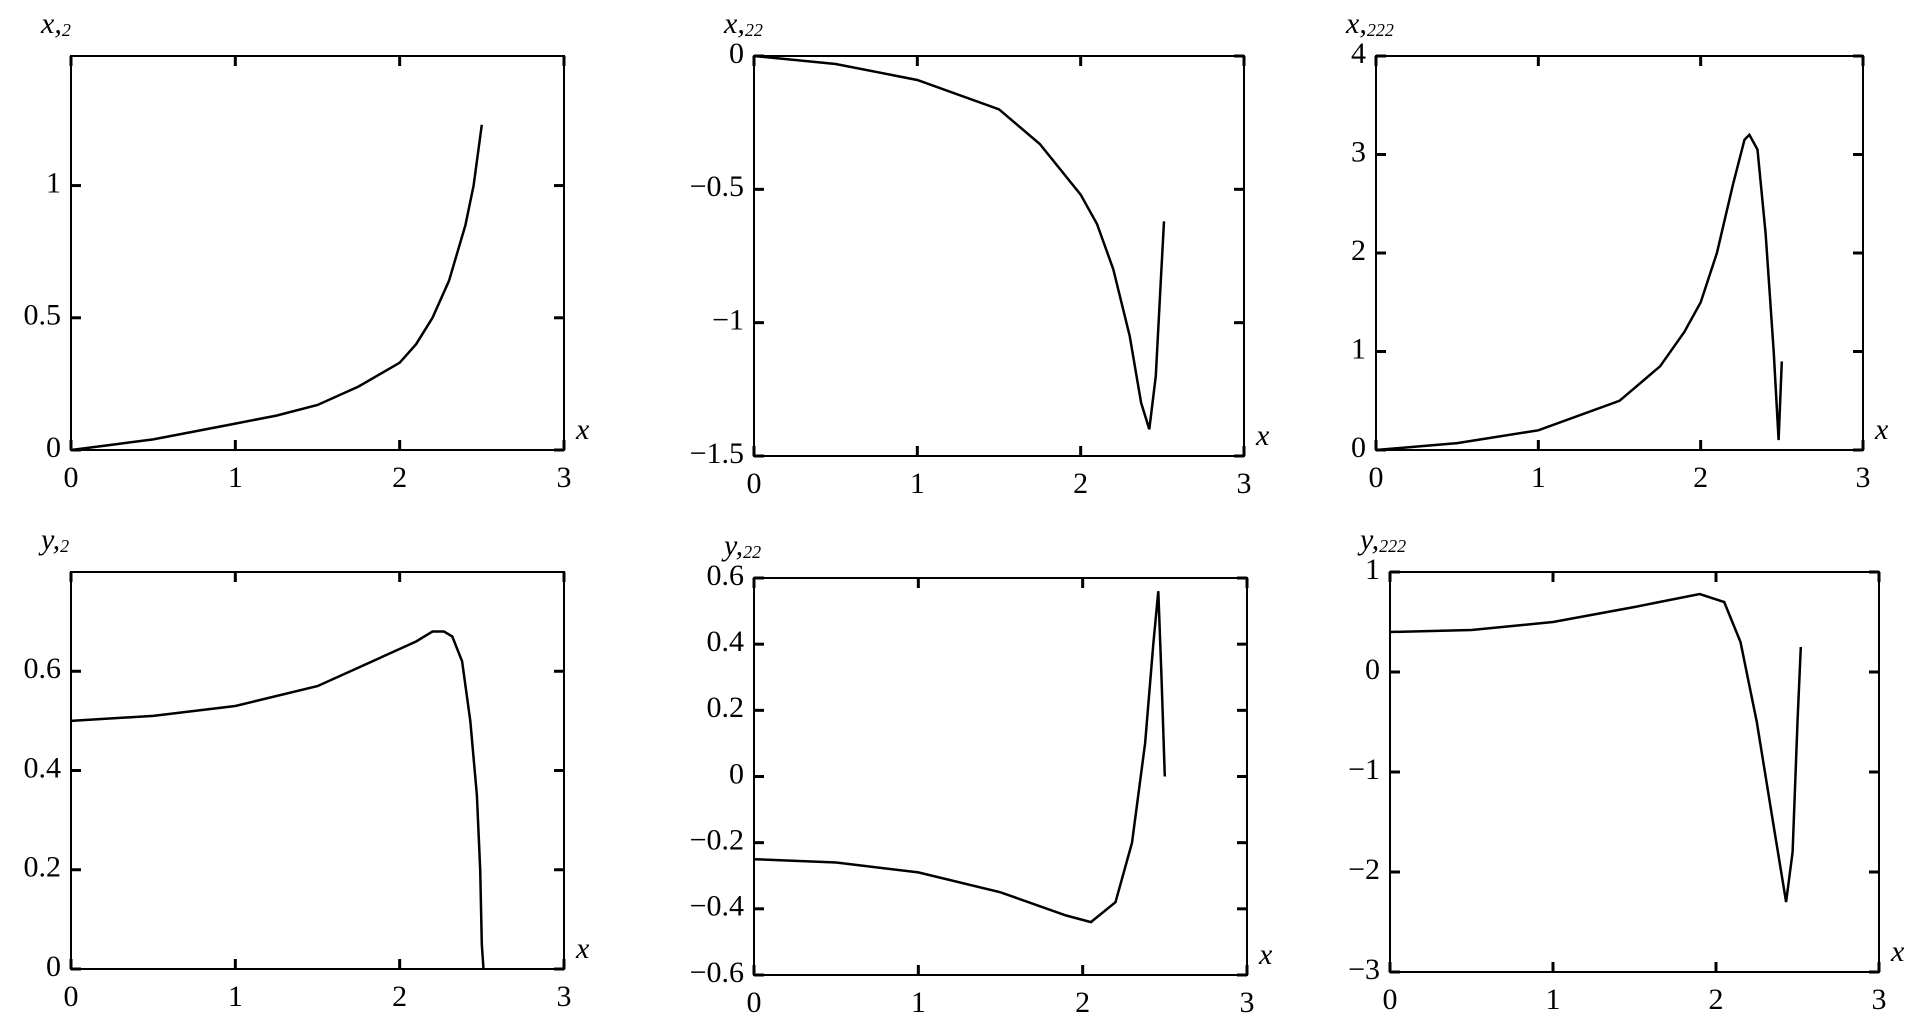 This screenshot has width=1928, height=1025. I want to click on panel: −1.5 −1 −0.5 0 0 1 2 3 x,22 x, so click(980, 253).